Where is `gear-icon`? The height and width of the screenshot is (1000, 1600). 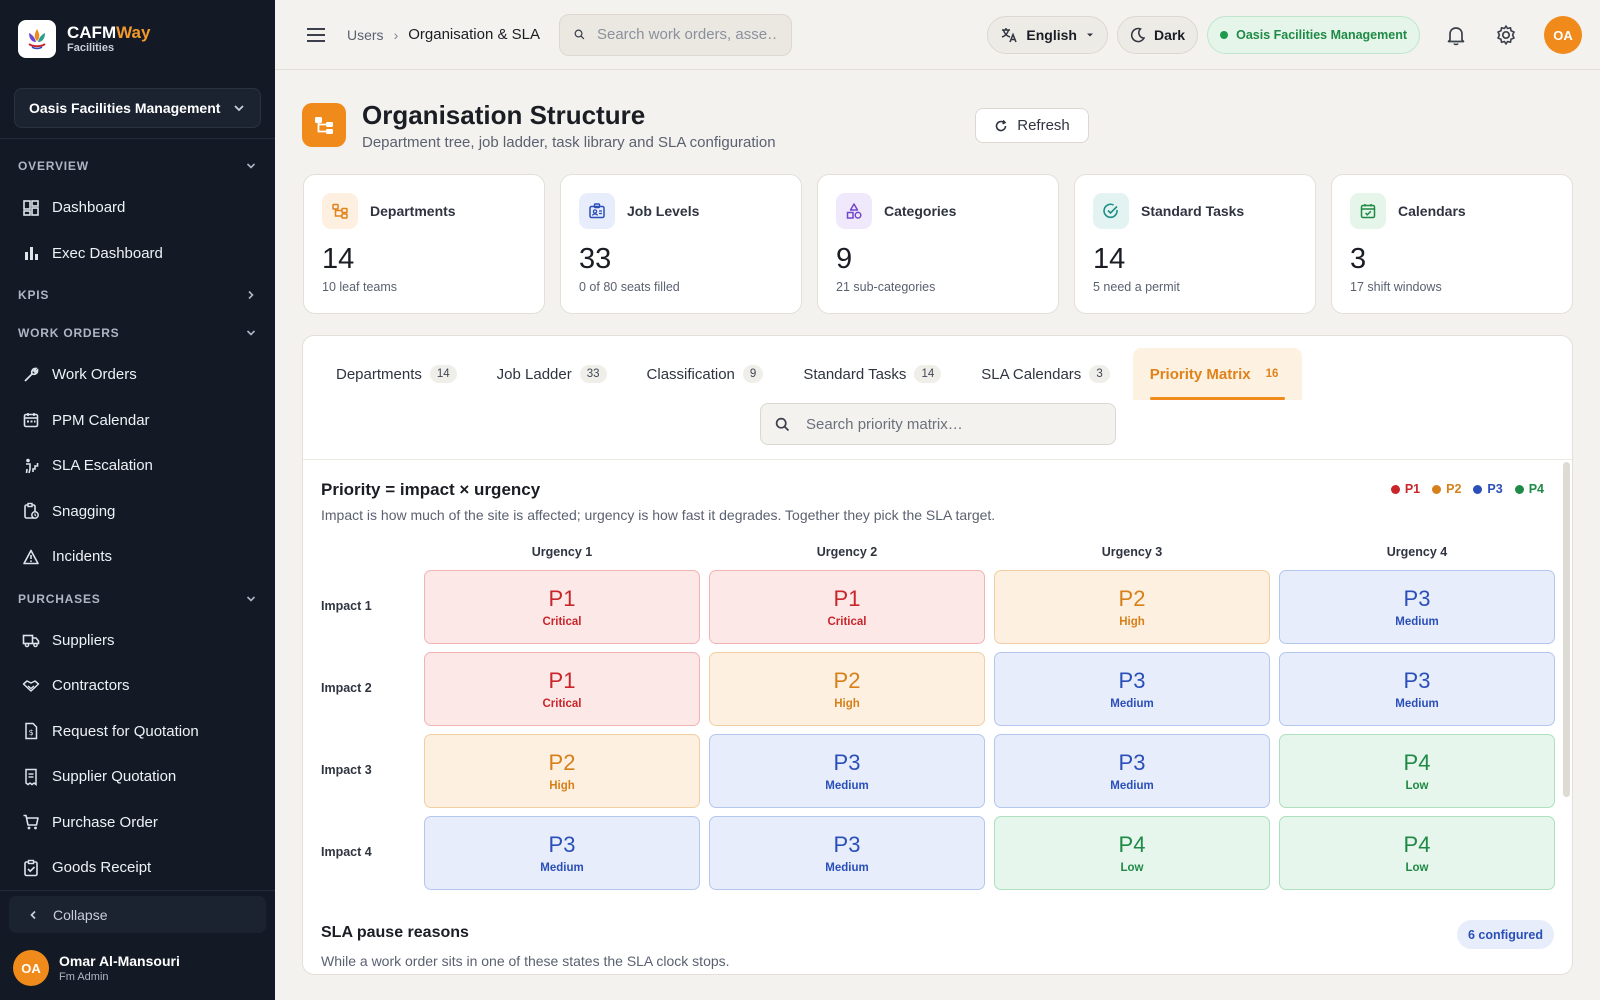
gear-icon is located at coordinates (1506, 35).